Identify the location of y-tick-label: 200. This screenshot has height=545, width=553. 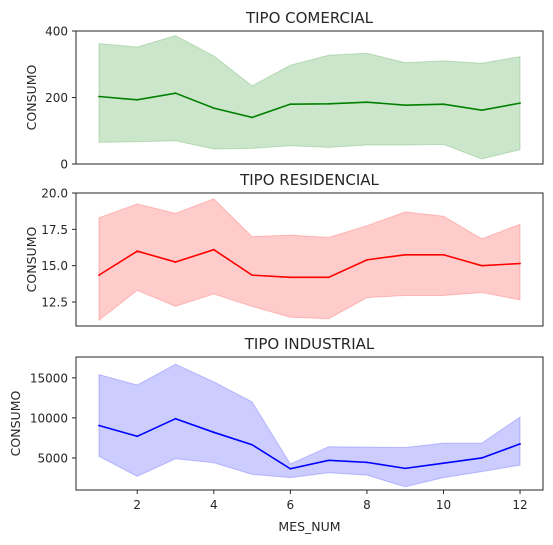
(56, 98).